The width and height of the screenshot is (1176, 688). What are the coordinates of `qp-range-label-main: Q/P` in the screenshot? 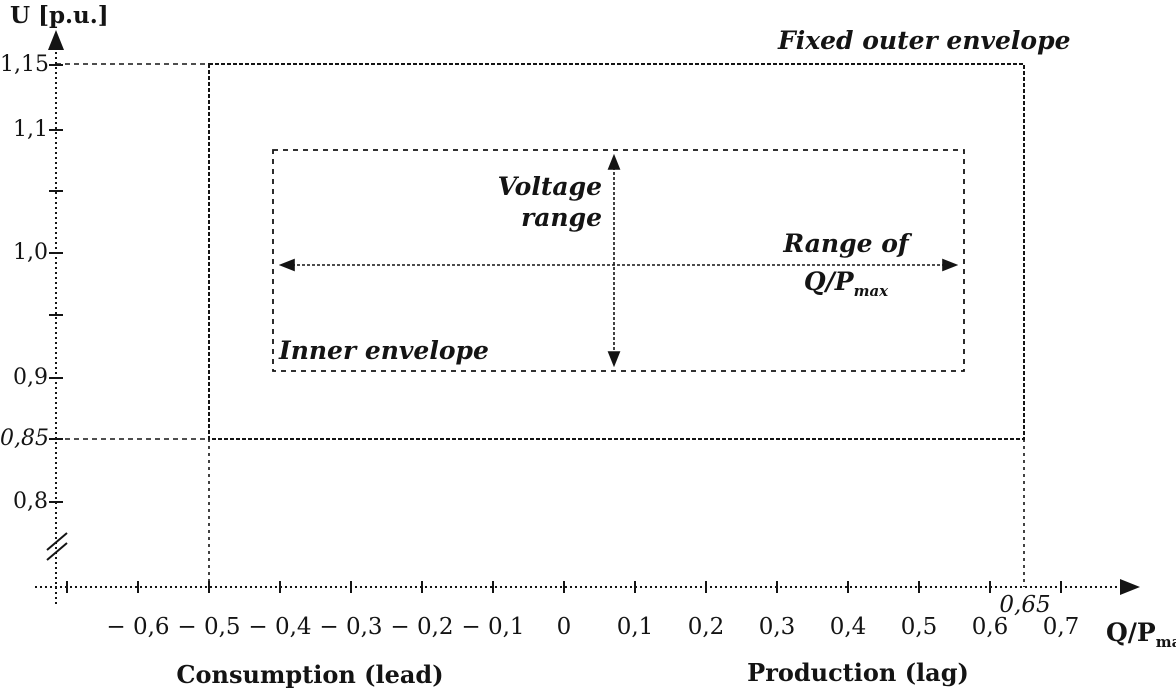 It's located at (828, 281).